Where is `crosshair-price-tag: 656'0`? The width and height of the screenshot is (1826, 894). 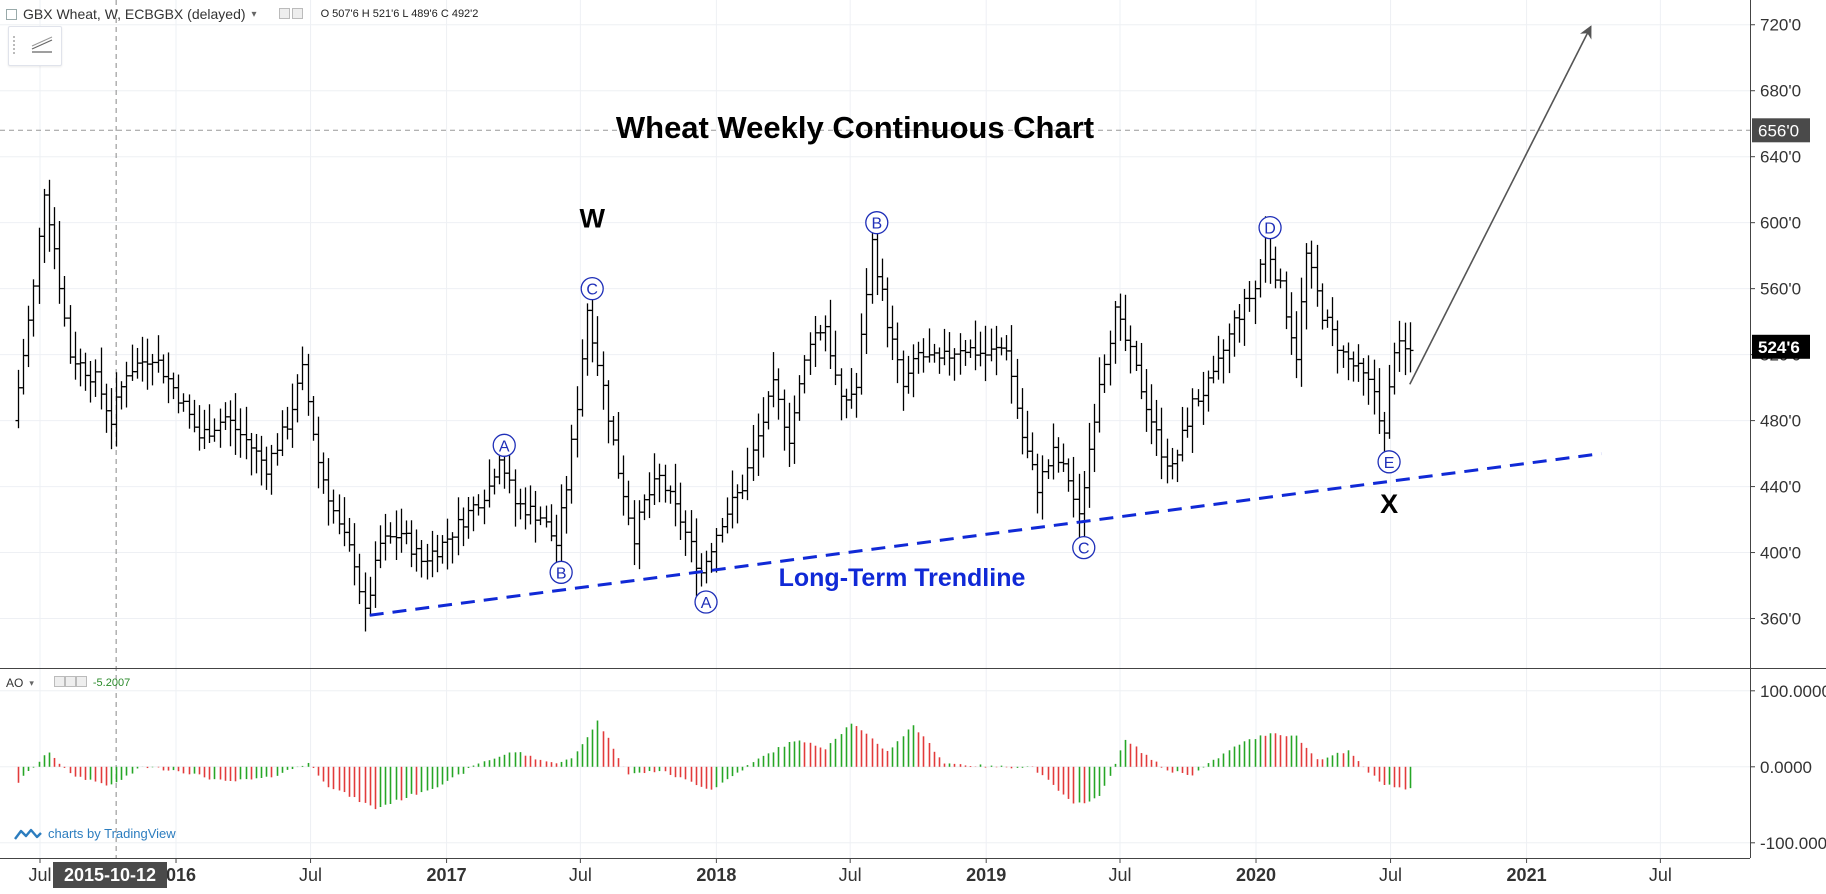
crosshair-price-tag: 656'0 is located at coordinates (1781, 130).